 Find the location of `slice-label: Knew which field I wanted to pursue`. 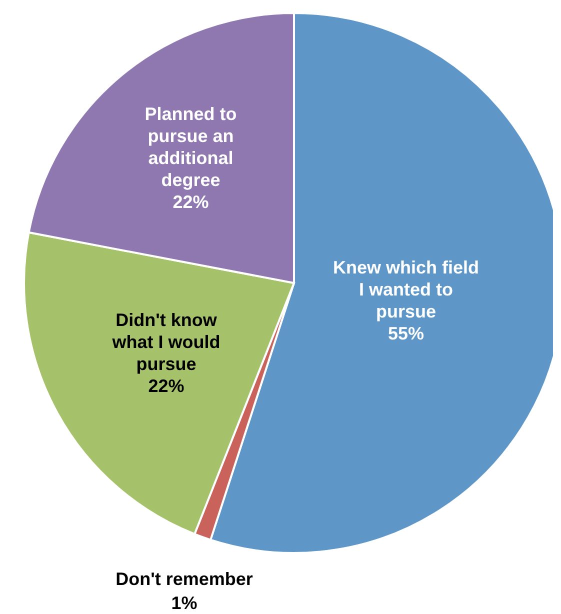

slice-label: Knew which field I wanted to pursue is located at coordinates (406, 290).